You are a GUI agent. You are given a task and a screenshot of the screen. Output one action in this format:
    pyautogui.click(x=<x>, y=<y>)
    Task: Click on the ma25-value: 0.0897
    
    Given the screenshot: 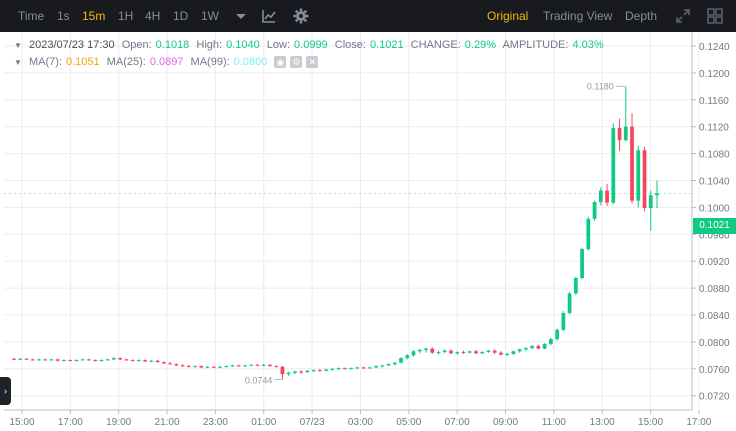 What is the action you would take?
    pyautogui.click(x=166, y=62)
    